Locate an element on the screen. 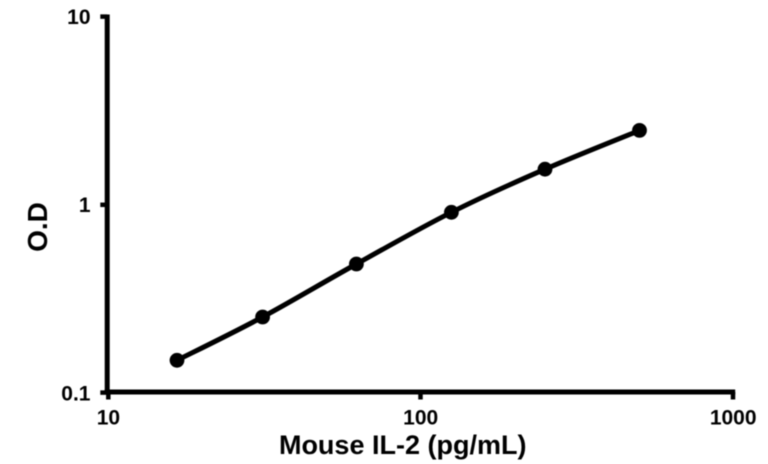 The height and width of the screenshot is (464, 768). svg-text: O.D is located at coordinates (37, 227).